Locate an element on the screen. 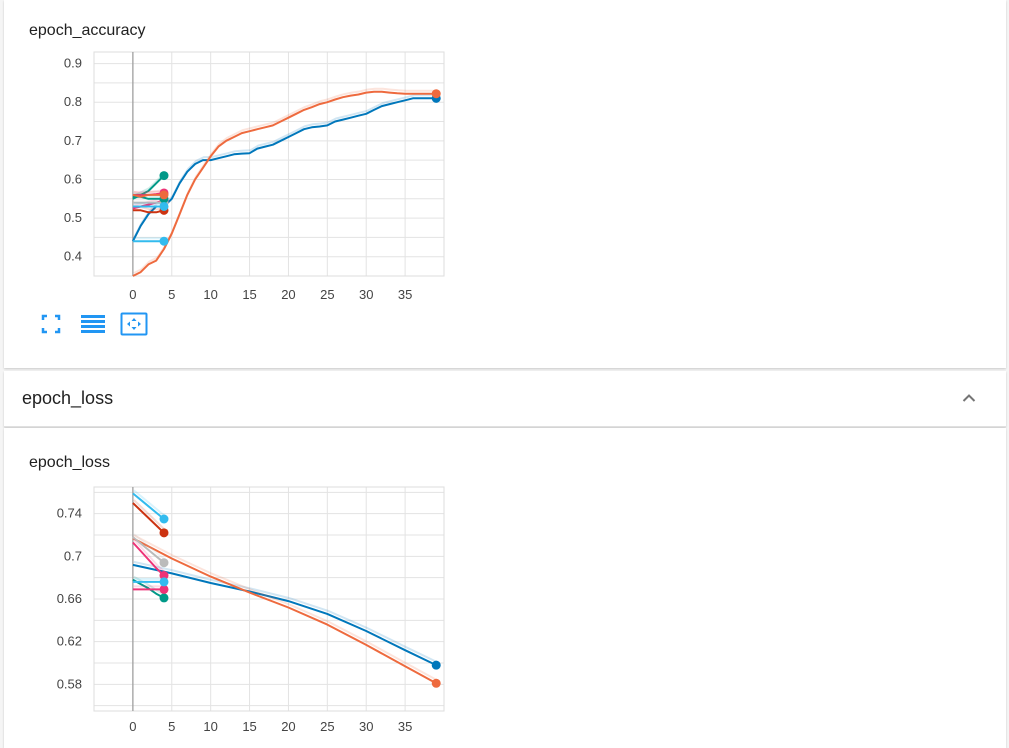  grid is located at coordinates (269, 164).